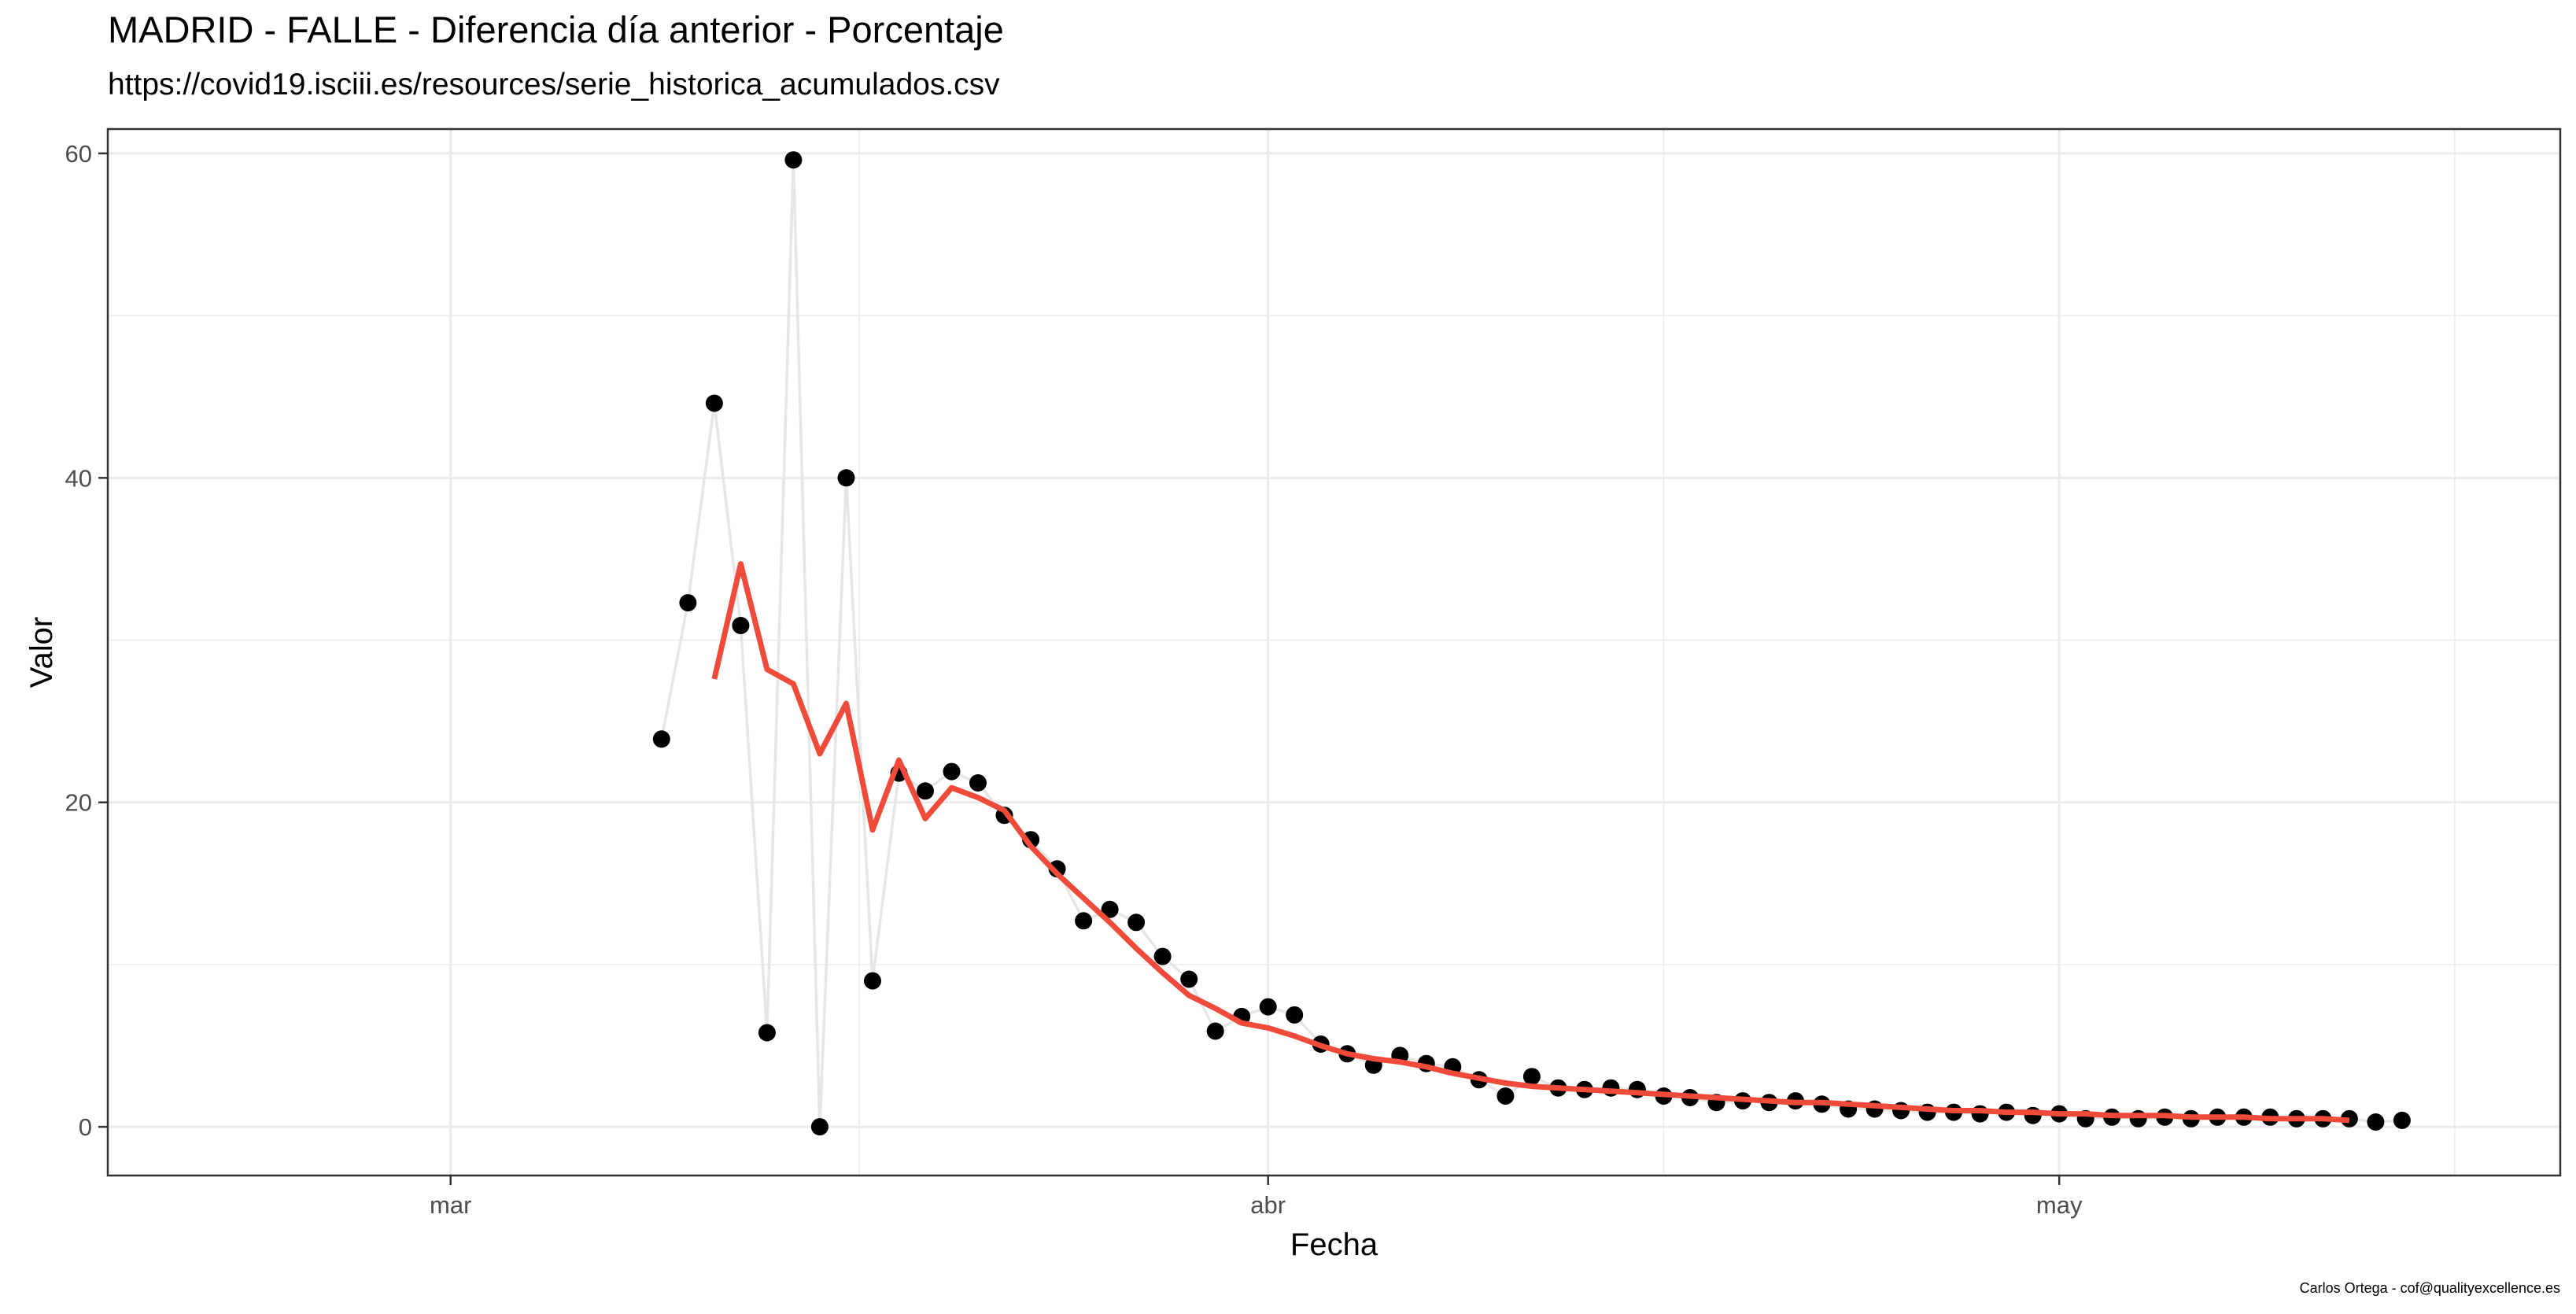 The image size is (2576, 1314). I want to click on y-tick-label: 60, so click(78, 154).